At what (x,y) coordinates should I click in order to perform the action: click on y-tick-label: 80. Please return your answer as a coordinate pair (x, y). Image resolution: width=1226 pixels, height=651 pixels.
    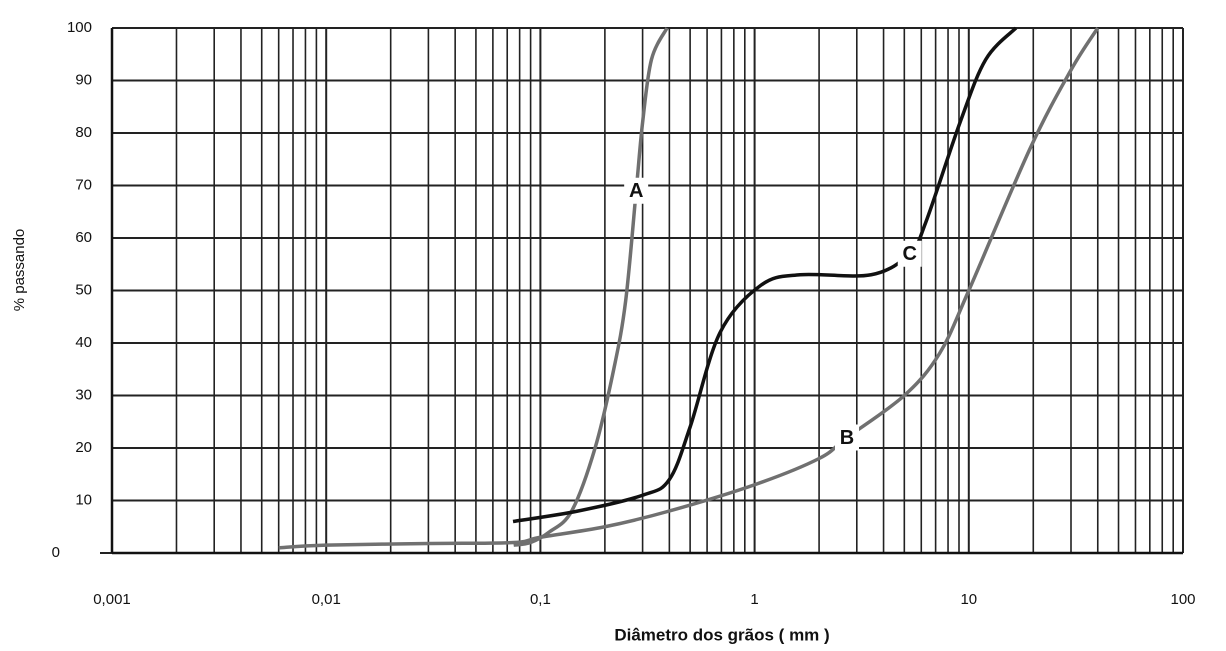
    Looking at the image, I should click on (83, 132).